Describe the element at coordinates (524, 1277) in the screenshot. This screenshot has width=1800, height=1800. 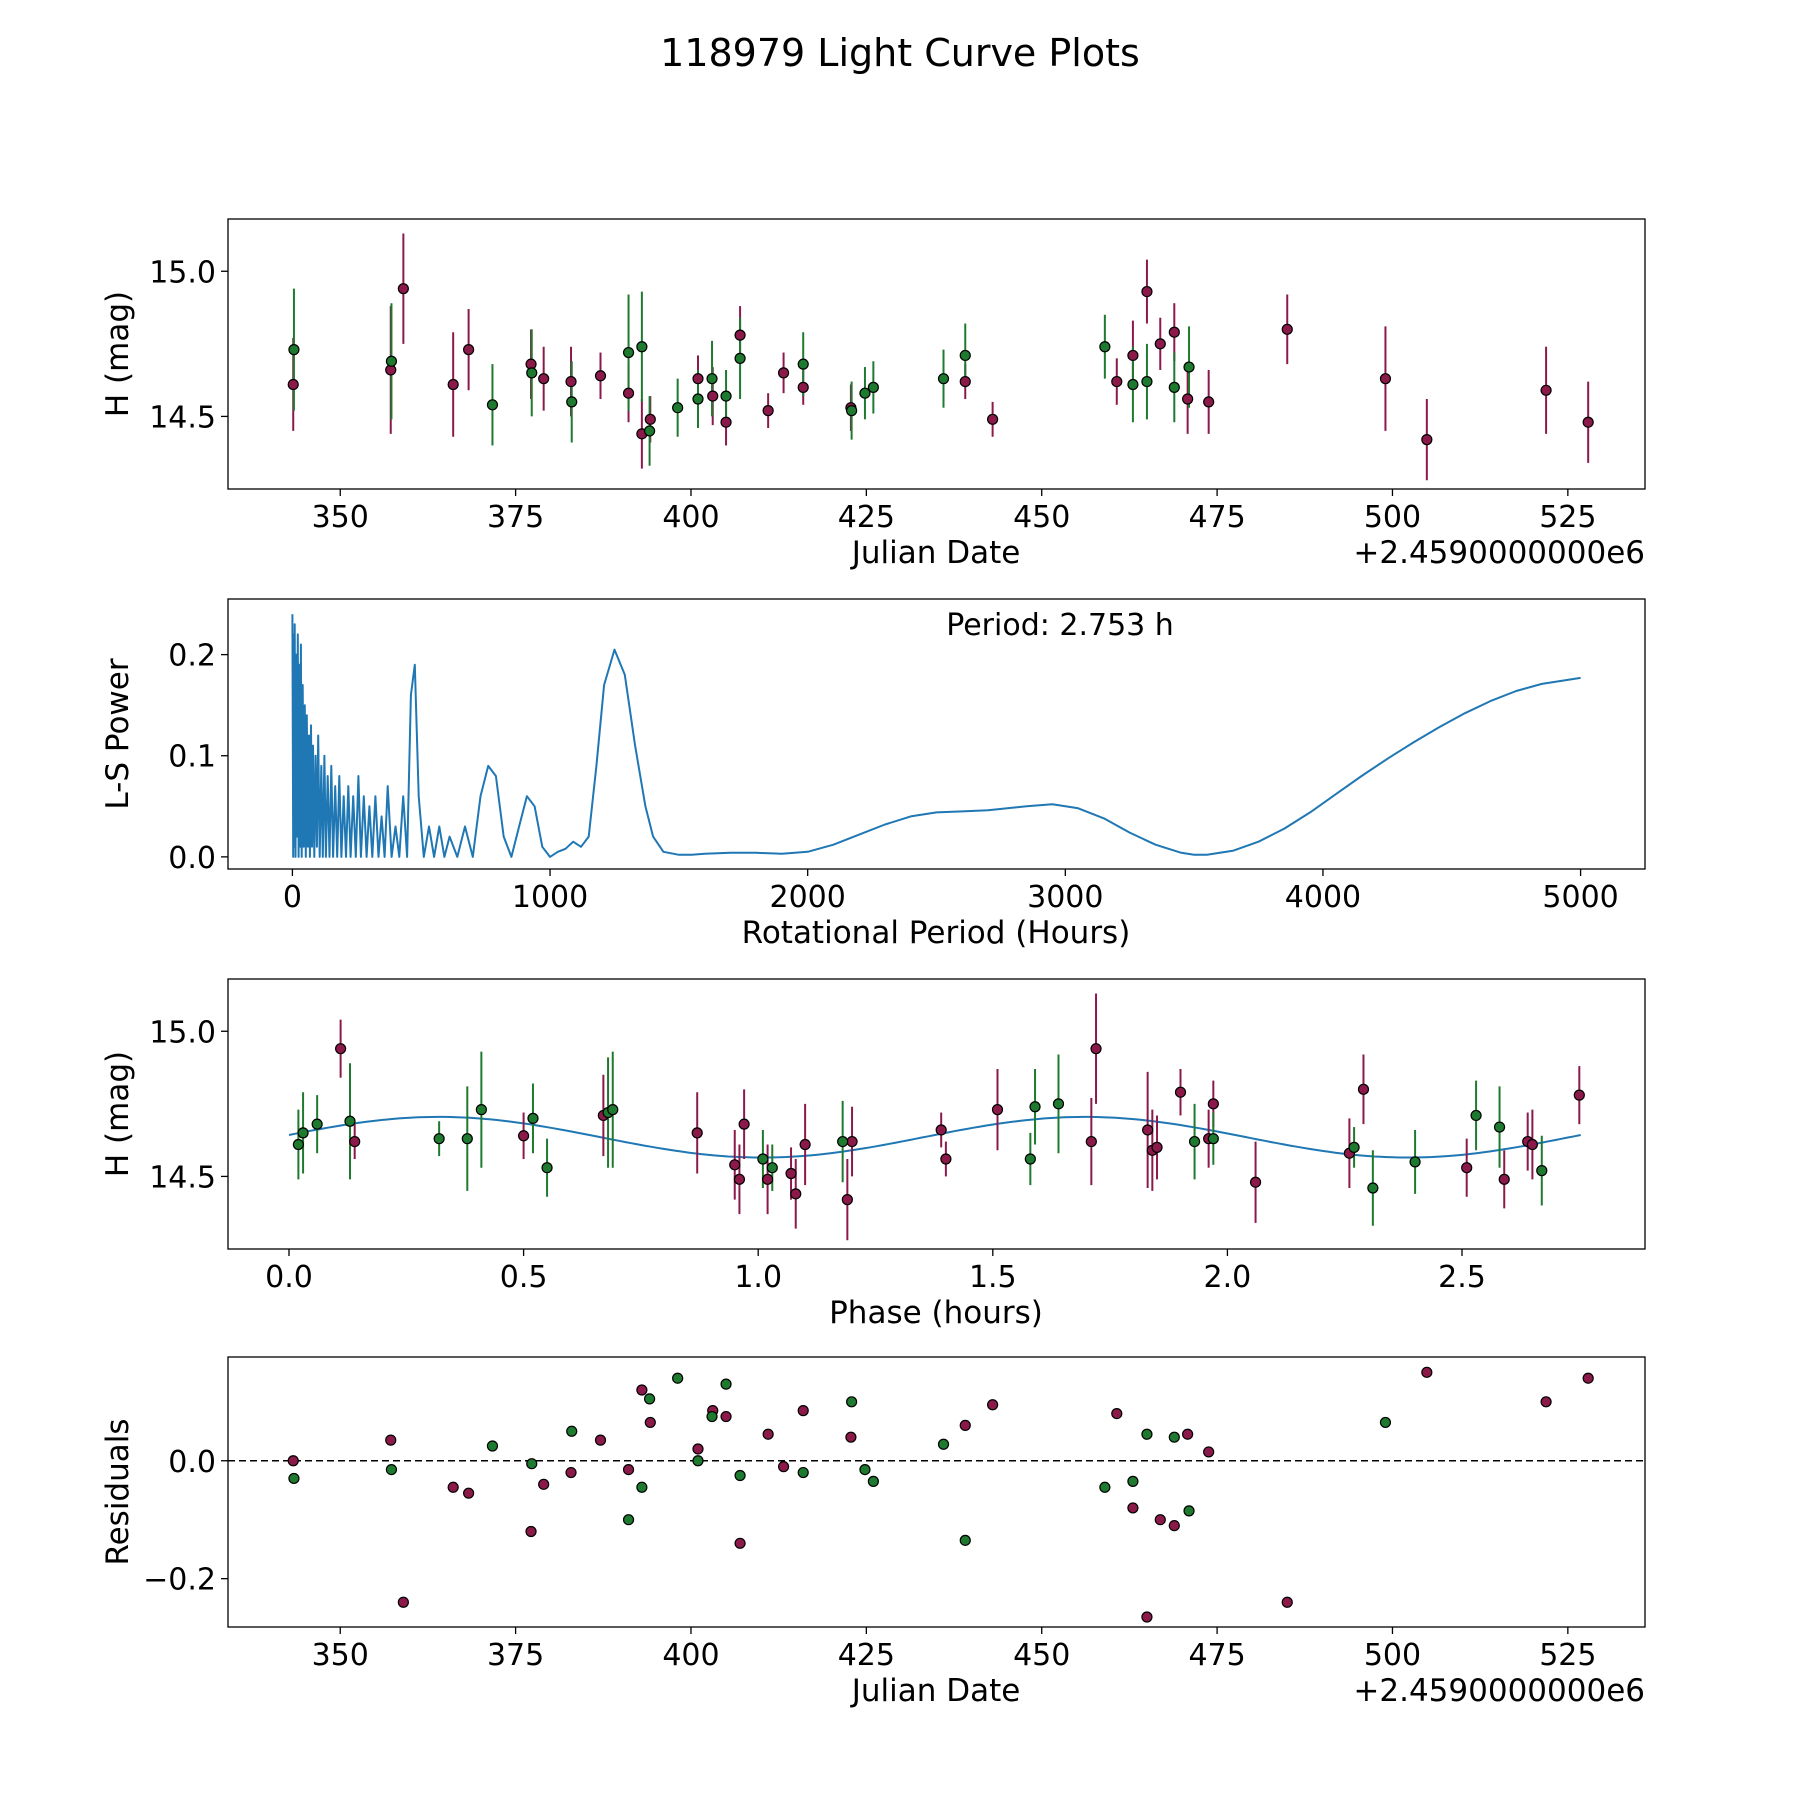
I see `x-tick-label: 0.5` at that location.